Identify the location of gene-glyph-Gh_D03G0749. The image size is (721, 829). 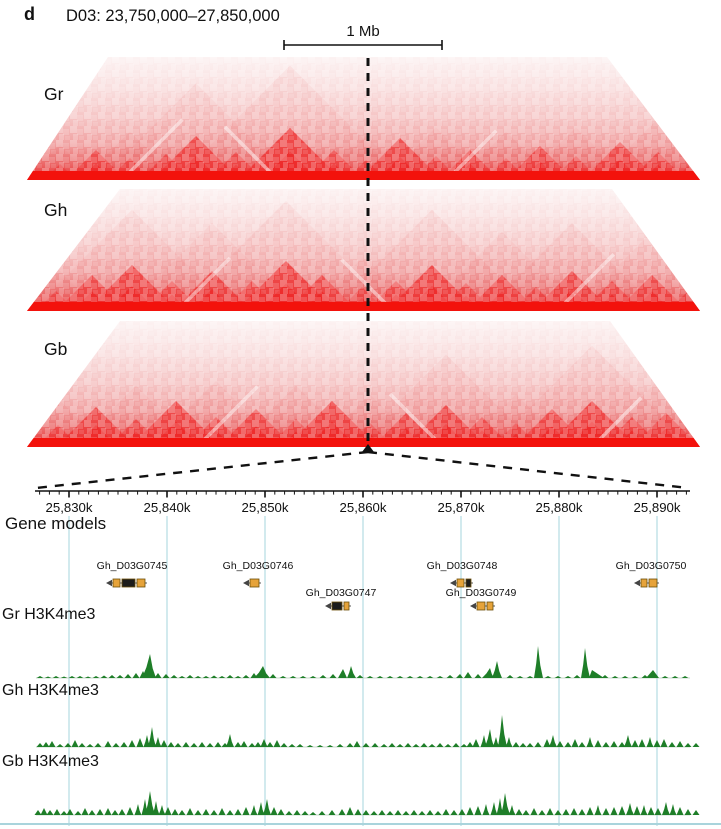
(482, 606).